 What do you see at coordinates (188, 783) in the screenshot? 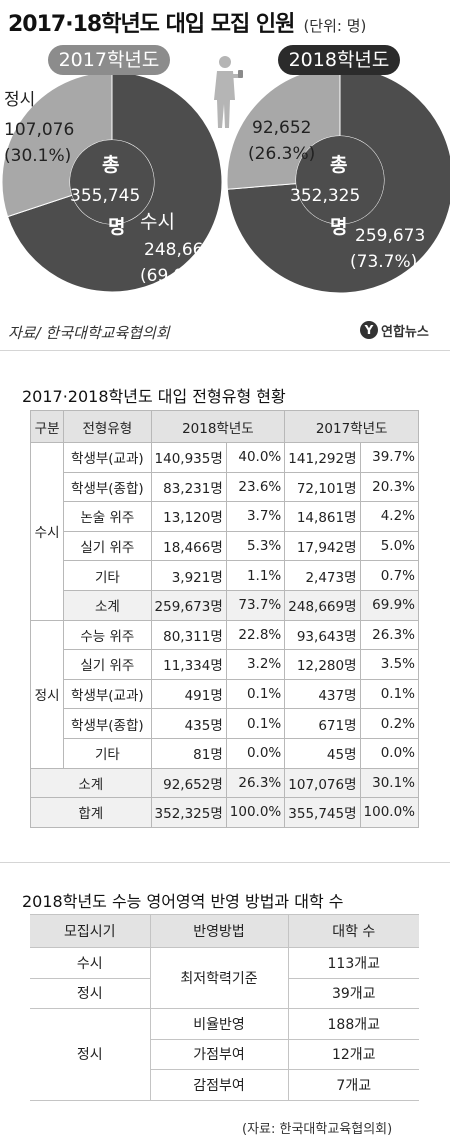
I see `n18-cell: 92,652명` at bounding box center [188, 783].